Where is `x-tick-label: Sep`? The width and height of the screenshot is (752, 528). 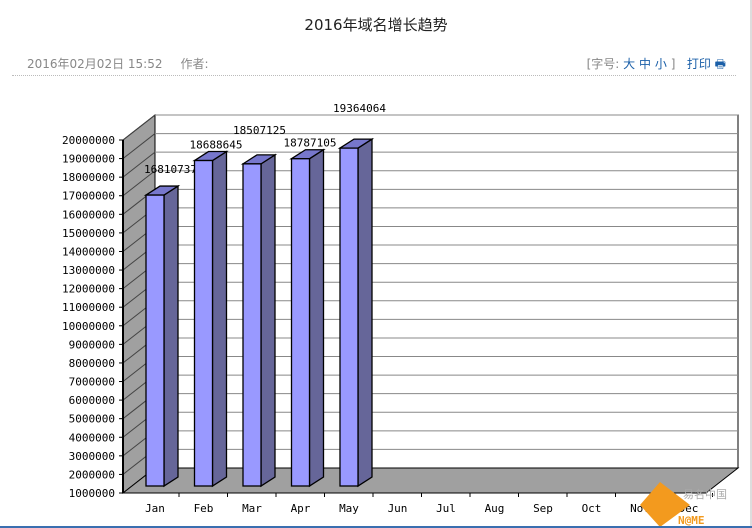 x-tick-label: Sep is located at coordinates (543, 508).